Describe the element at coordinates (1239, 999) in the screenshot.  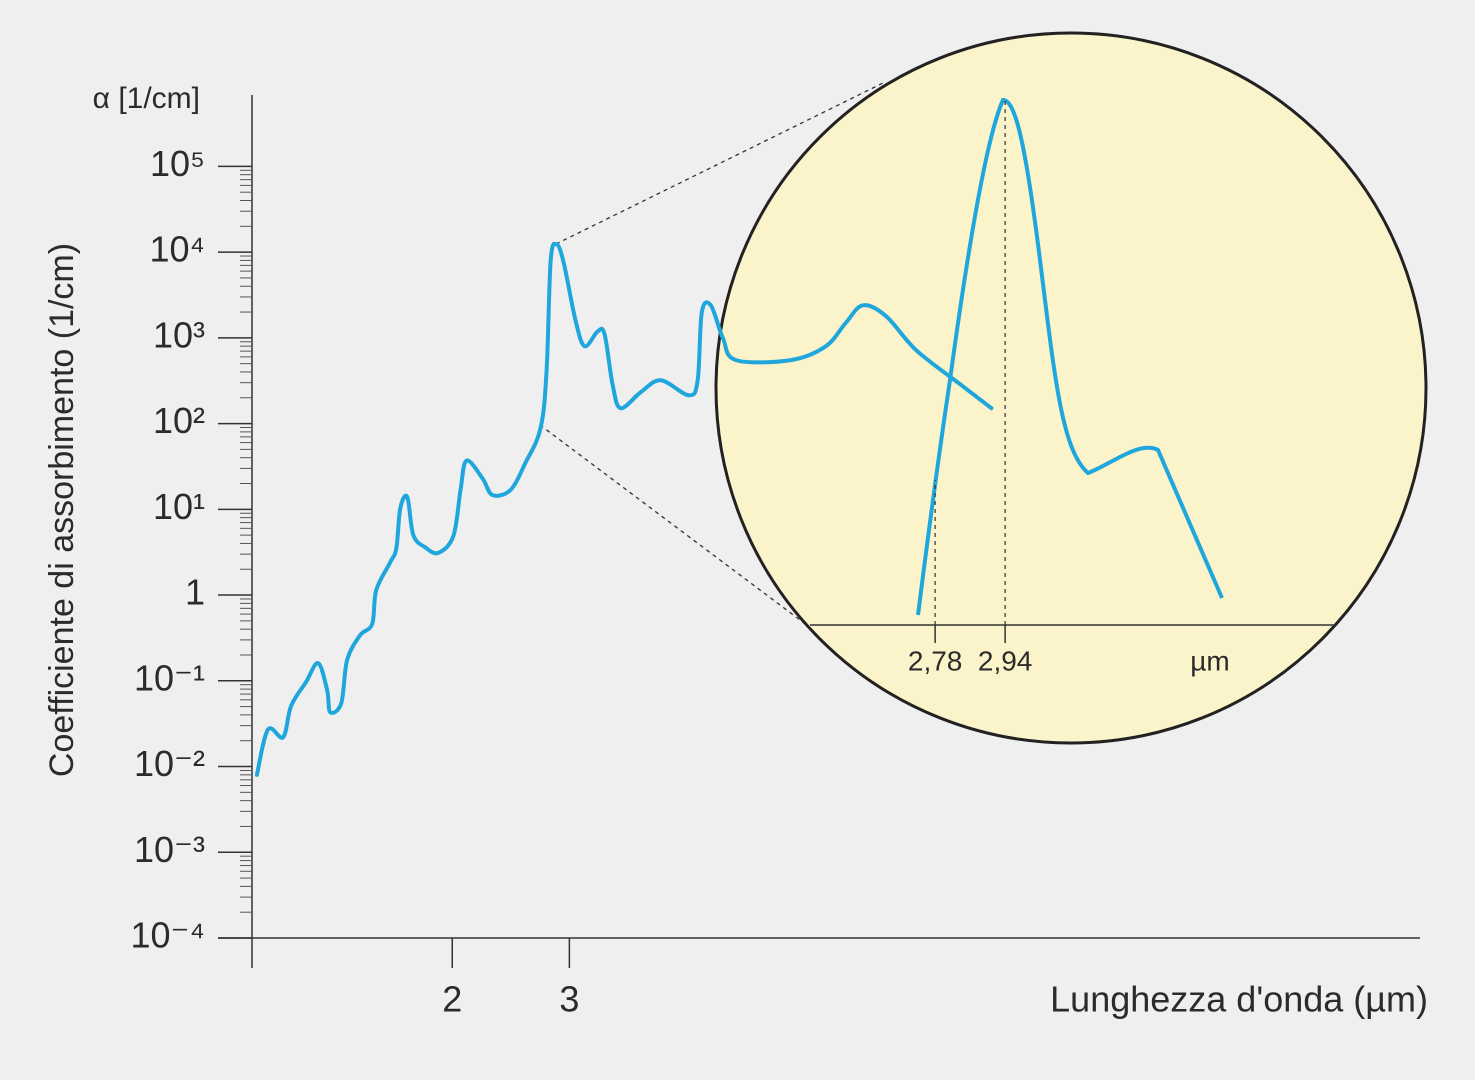
I see `x-axis-title: Lunghezza d'onda (µm)` at that location.